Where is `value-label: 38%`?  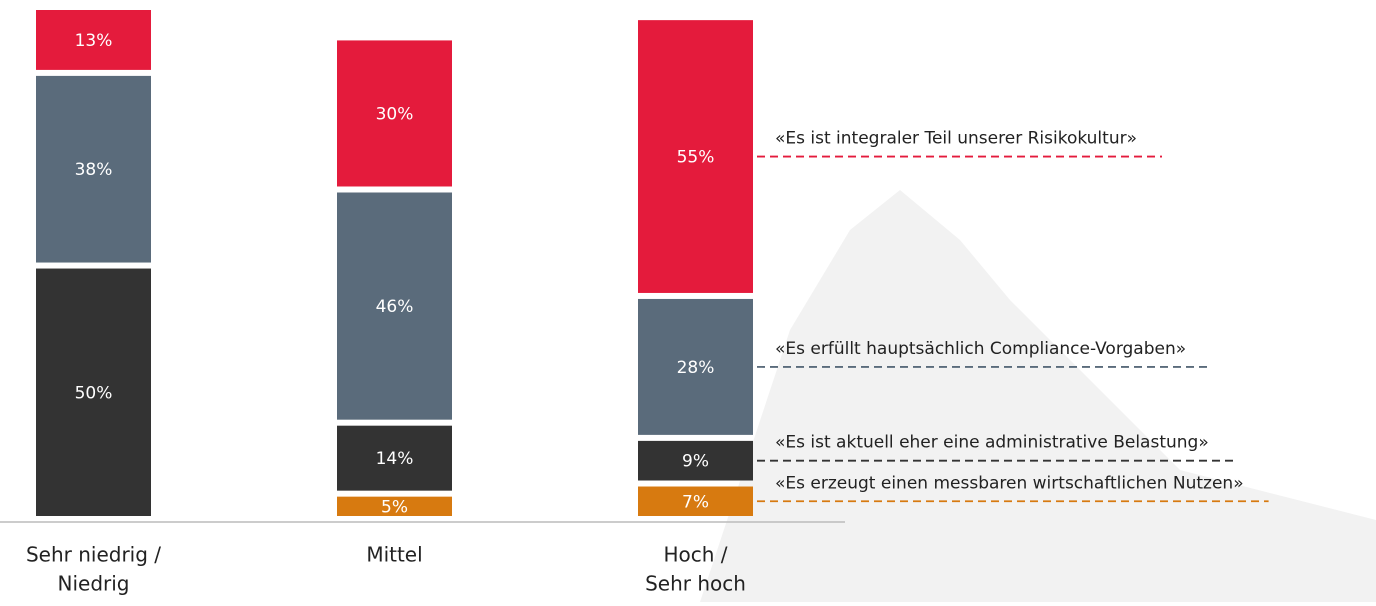 value-label: 38% is located at coordinates (94, 170).